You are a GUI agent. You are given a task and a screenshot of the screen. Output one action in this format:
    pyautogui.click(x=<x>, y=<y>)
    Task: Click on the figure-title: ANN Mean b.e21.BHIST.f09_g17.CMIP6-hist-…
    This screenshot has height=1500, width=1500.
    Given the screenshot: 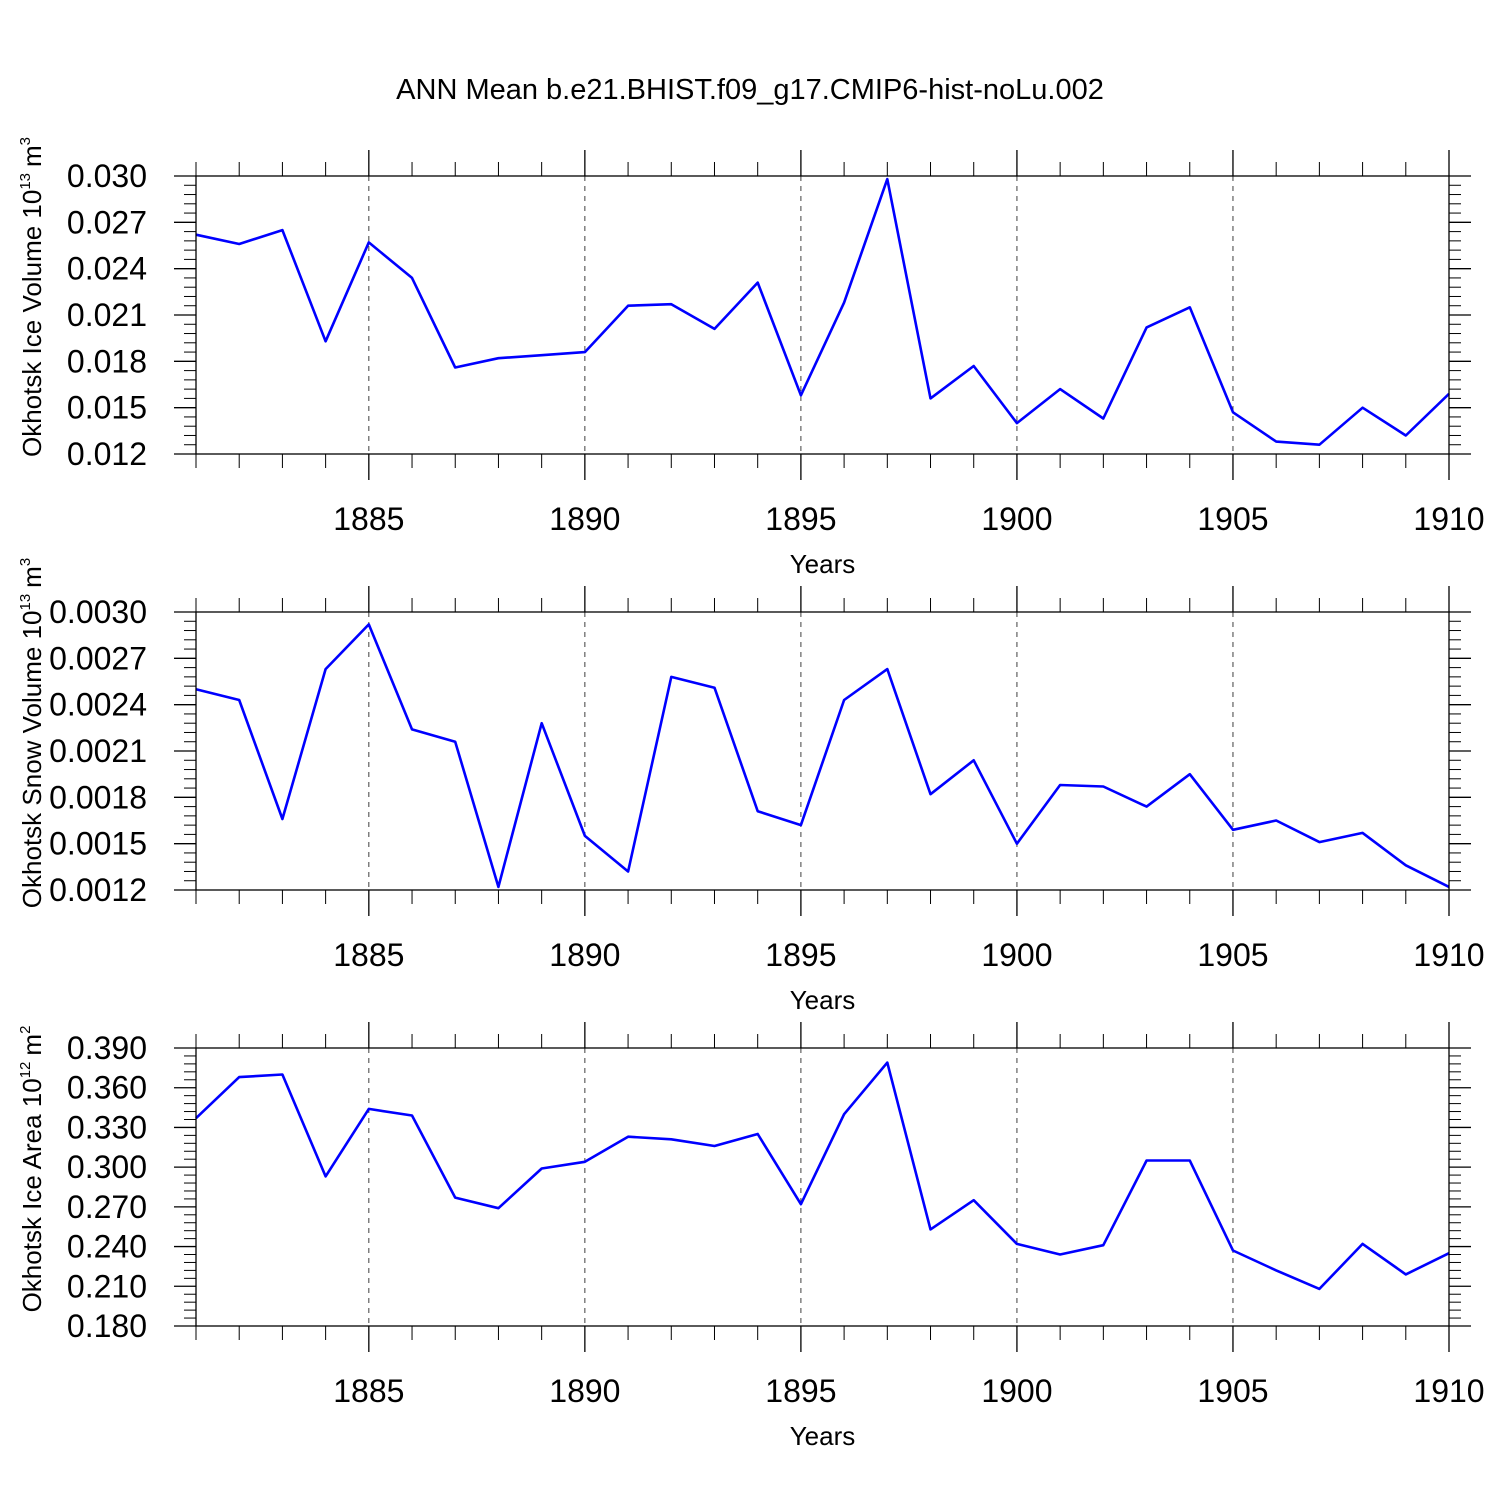 What is the action you would take?
    pyautogui.click(x=750, y=90)
    